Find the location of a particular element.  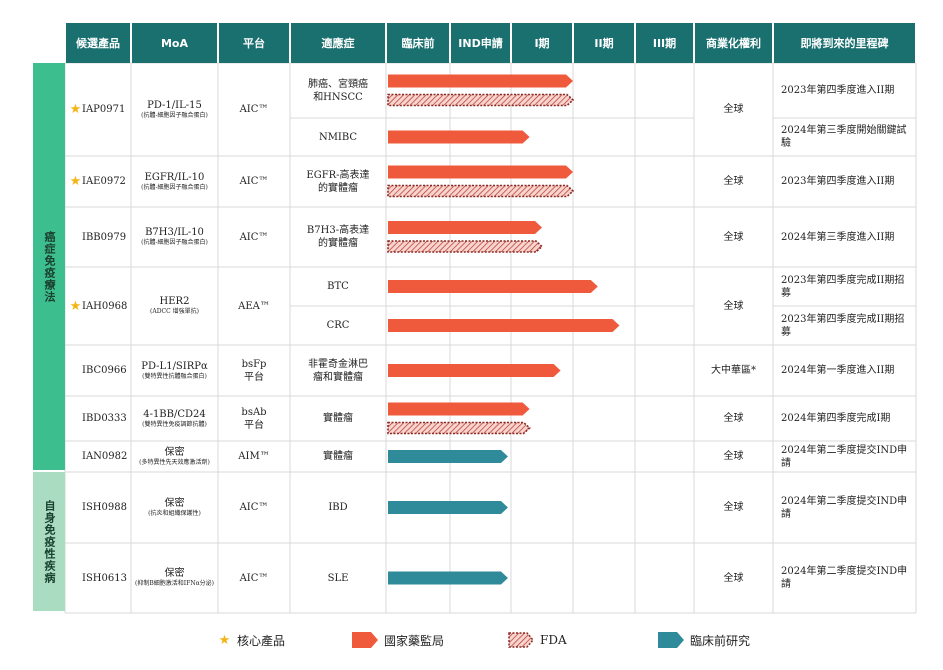

milestone-text: 2024年第三季度開始關鍵試驗 is located at coordinates (844, 137).